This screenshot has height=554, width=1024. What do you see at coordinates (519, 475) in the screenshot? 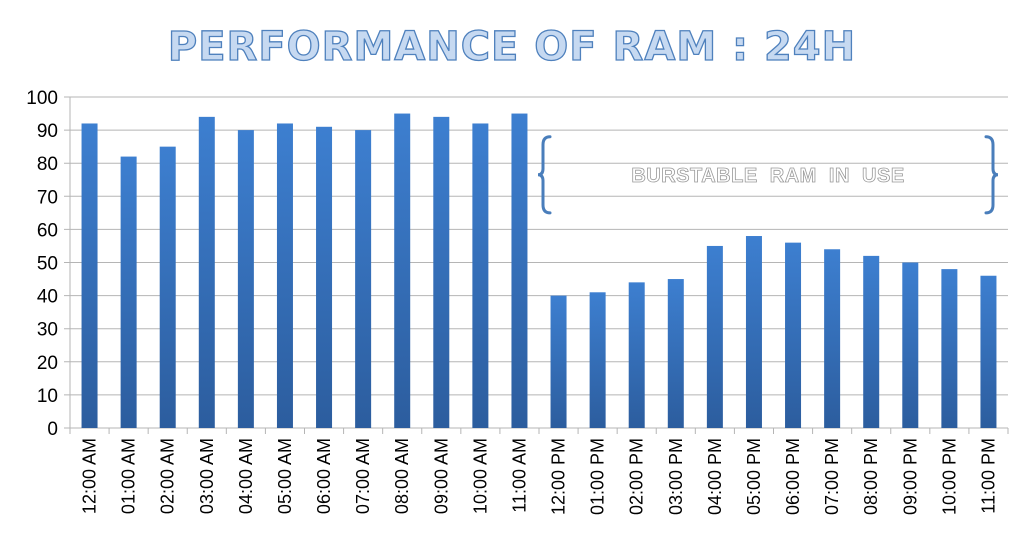
I see `x-tick-label: 11:00 AM` at bounding box center [519, 475].